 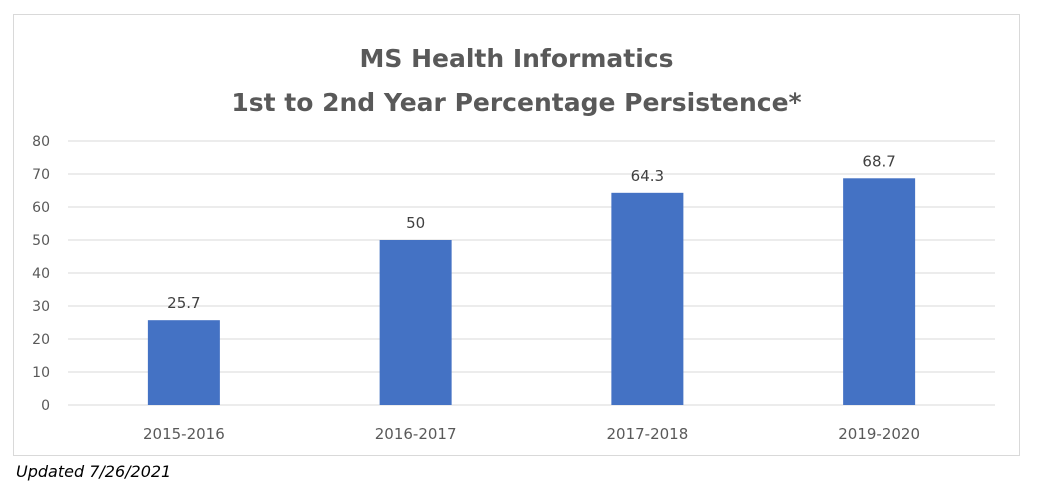 I want to click on y-tick-label-20: 20, so click(x=41, y=340).